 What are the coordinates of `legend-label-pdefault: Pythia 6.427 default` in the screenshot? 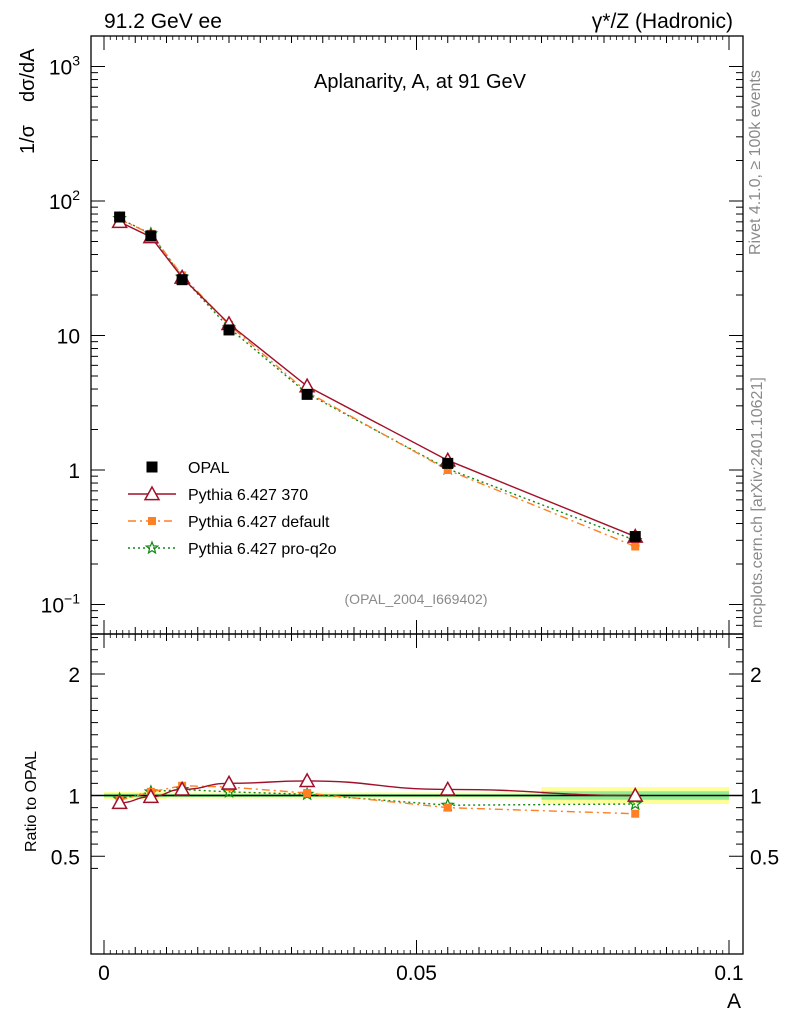 It's located at (259, 522).